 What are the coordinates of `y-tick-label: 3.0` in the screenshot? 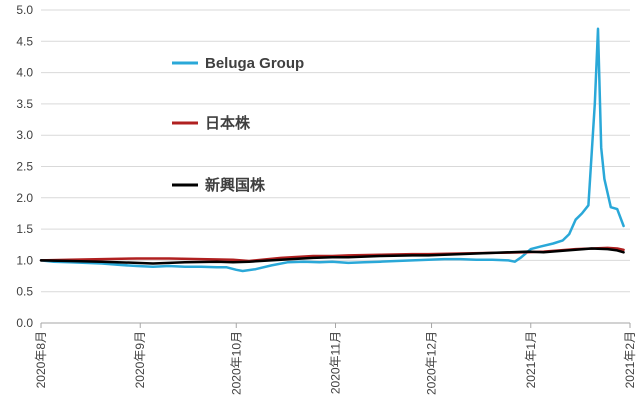 It's located at (24, 135).